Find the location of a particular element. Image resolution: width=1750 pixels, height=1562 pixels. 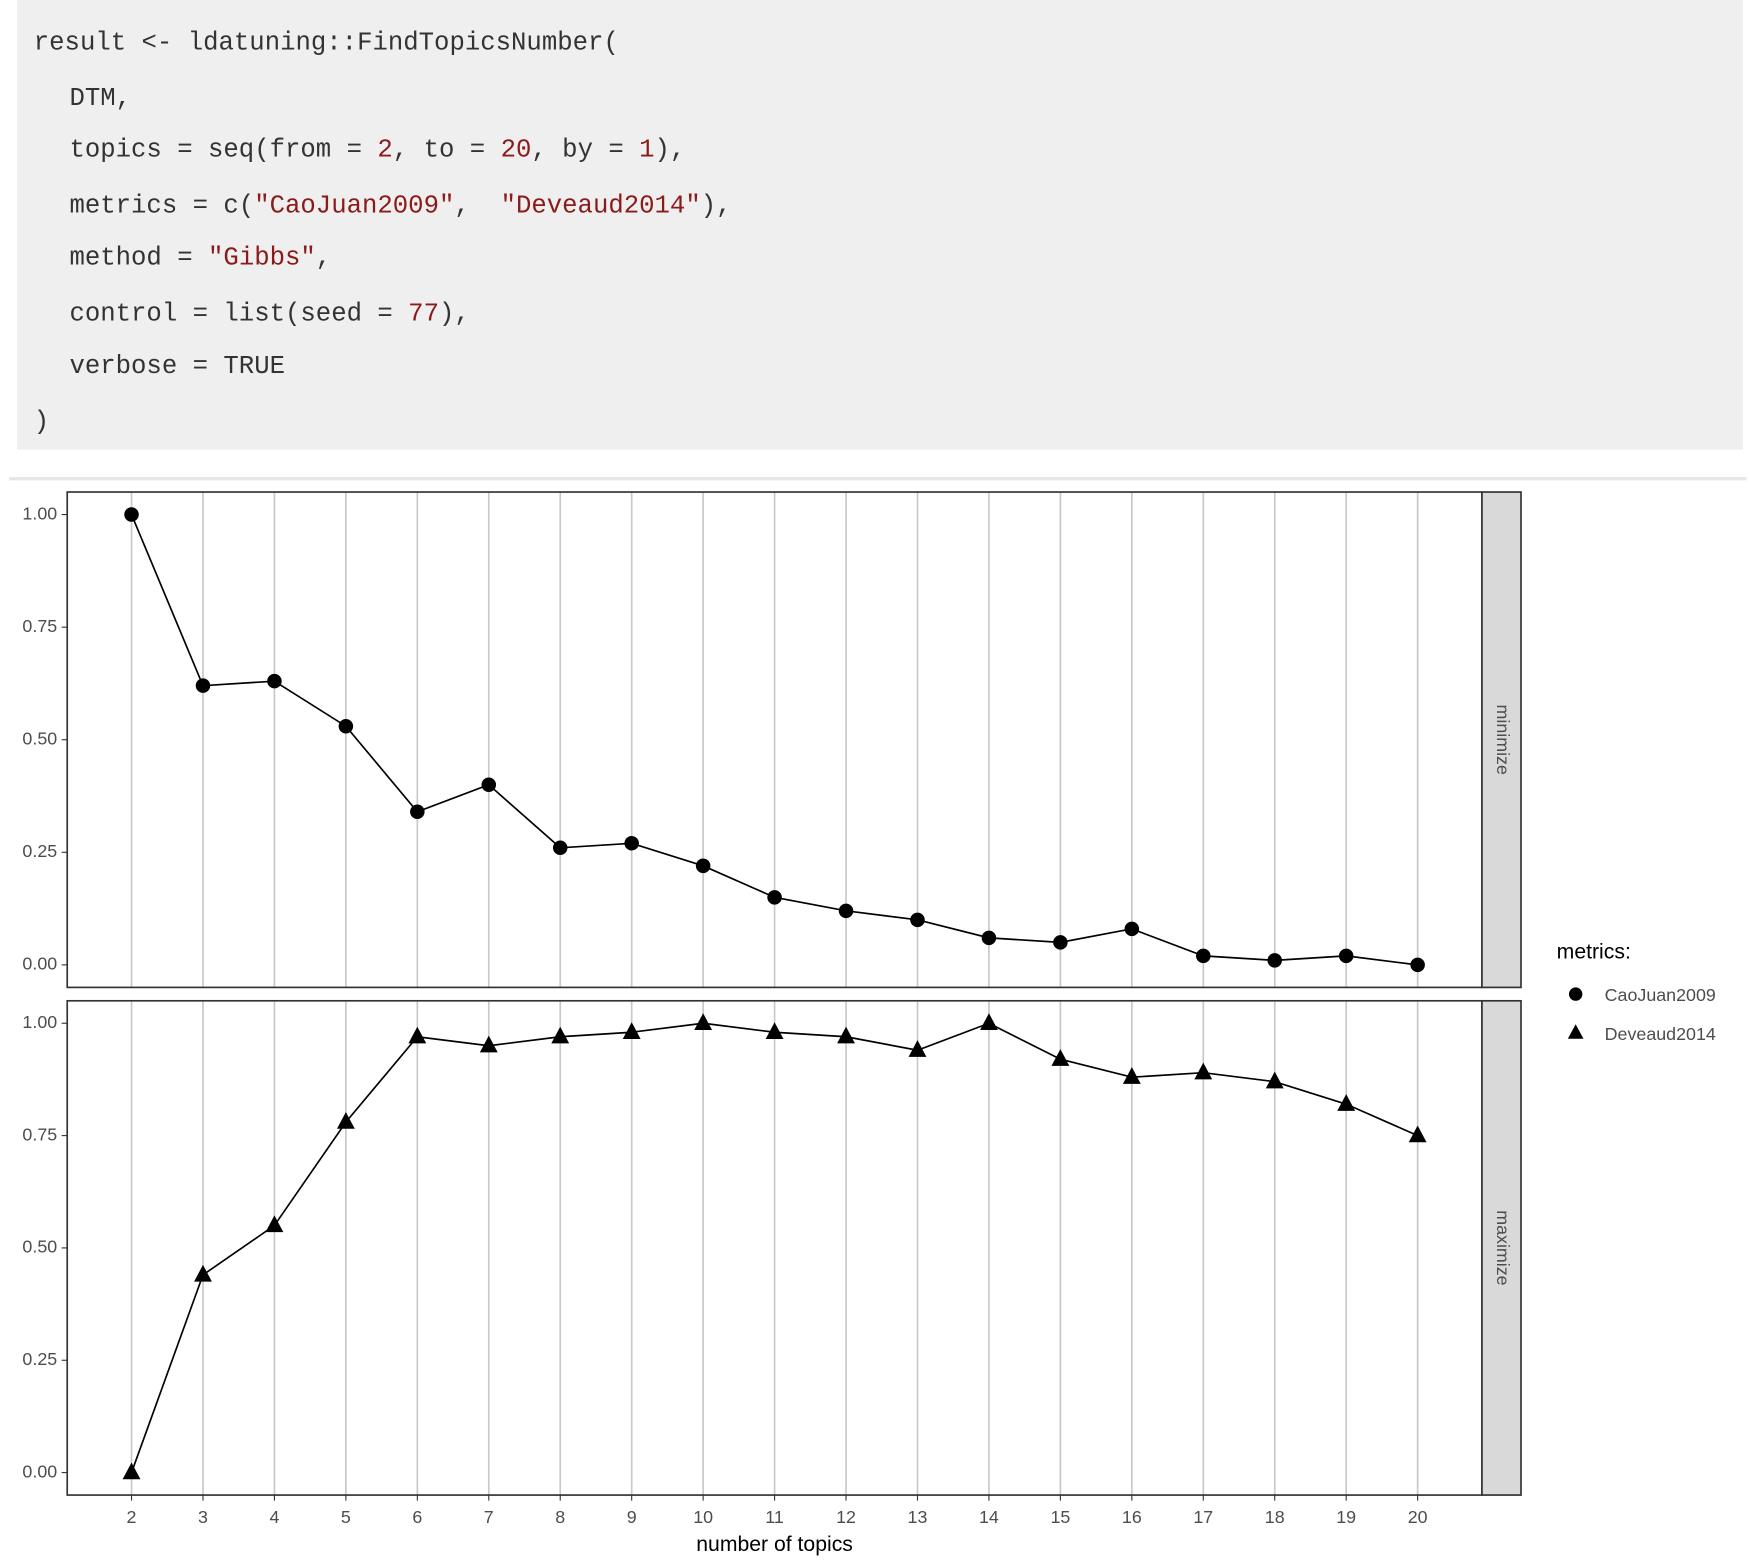

legend-label: CaoJuan2009 is located at coordinates (1660, 995).